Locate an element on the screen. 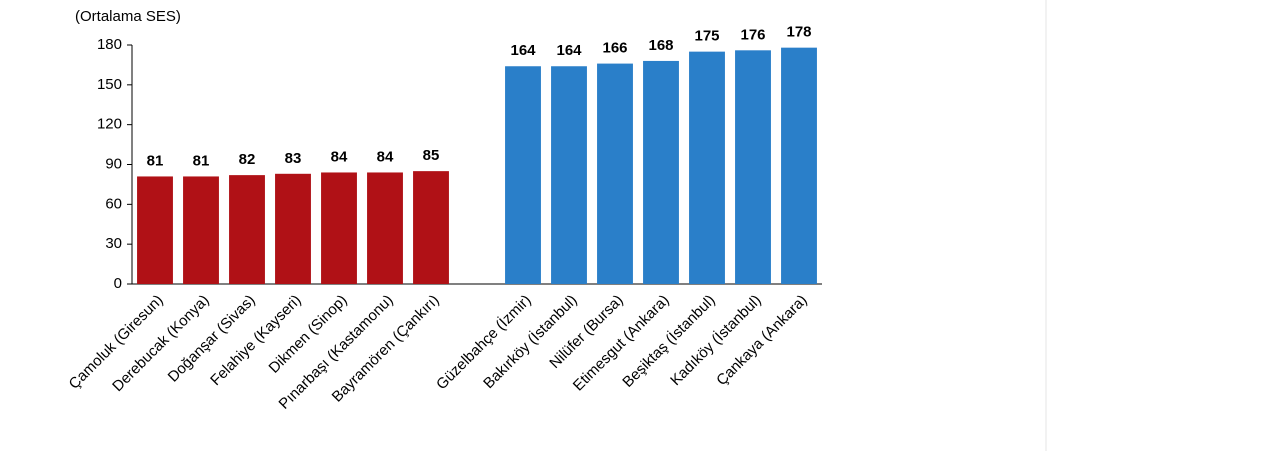  y-tick-label: 60 is located at coordinates (113, 203).